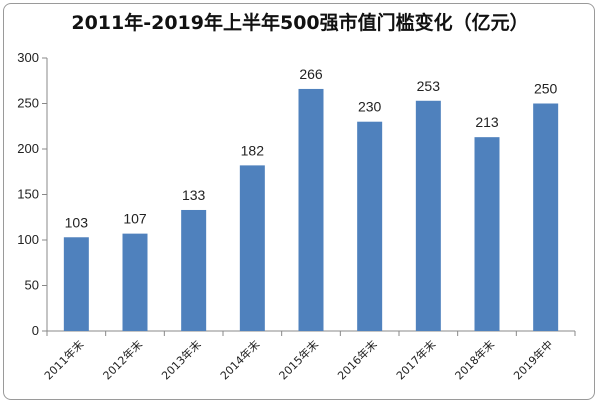 This screenshot has height=405, width=600. What do you see at coordinates (32, 285) in the screenshot?
I see `y-tick-label: 50` at bounding box center [32, 285].